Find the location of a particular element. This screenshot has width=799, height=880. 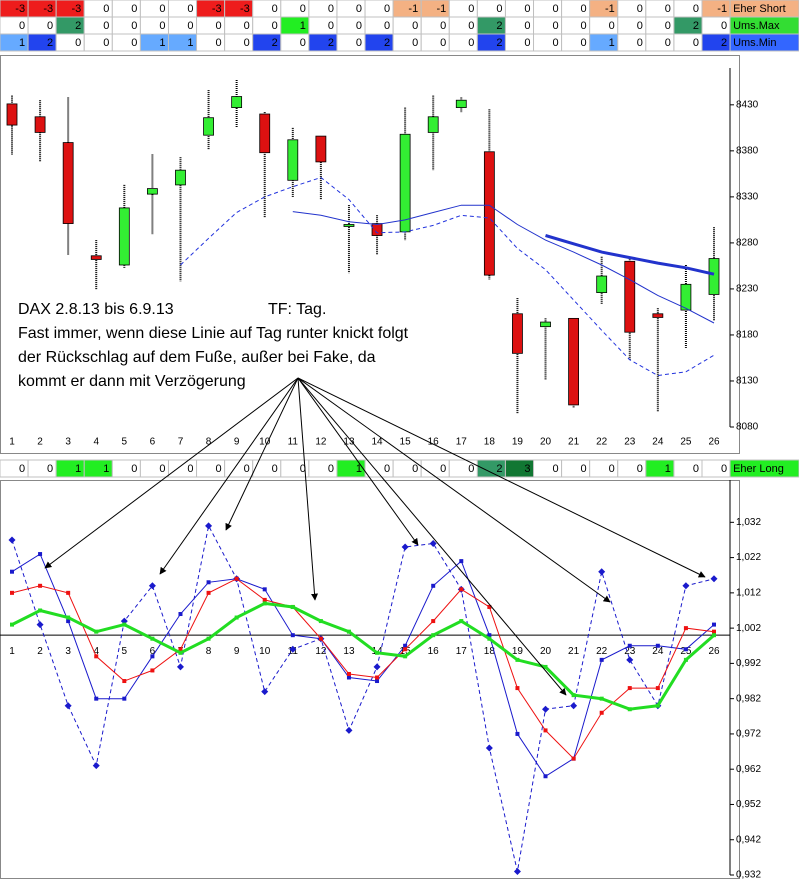

label-cell is located at coordinates (764, 468).